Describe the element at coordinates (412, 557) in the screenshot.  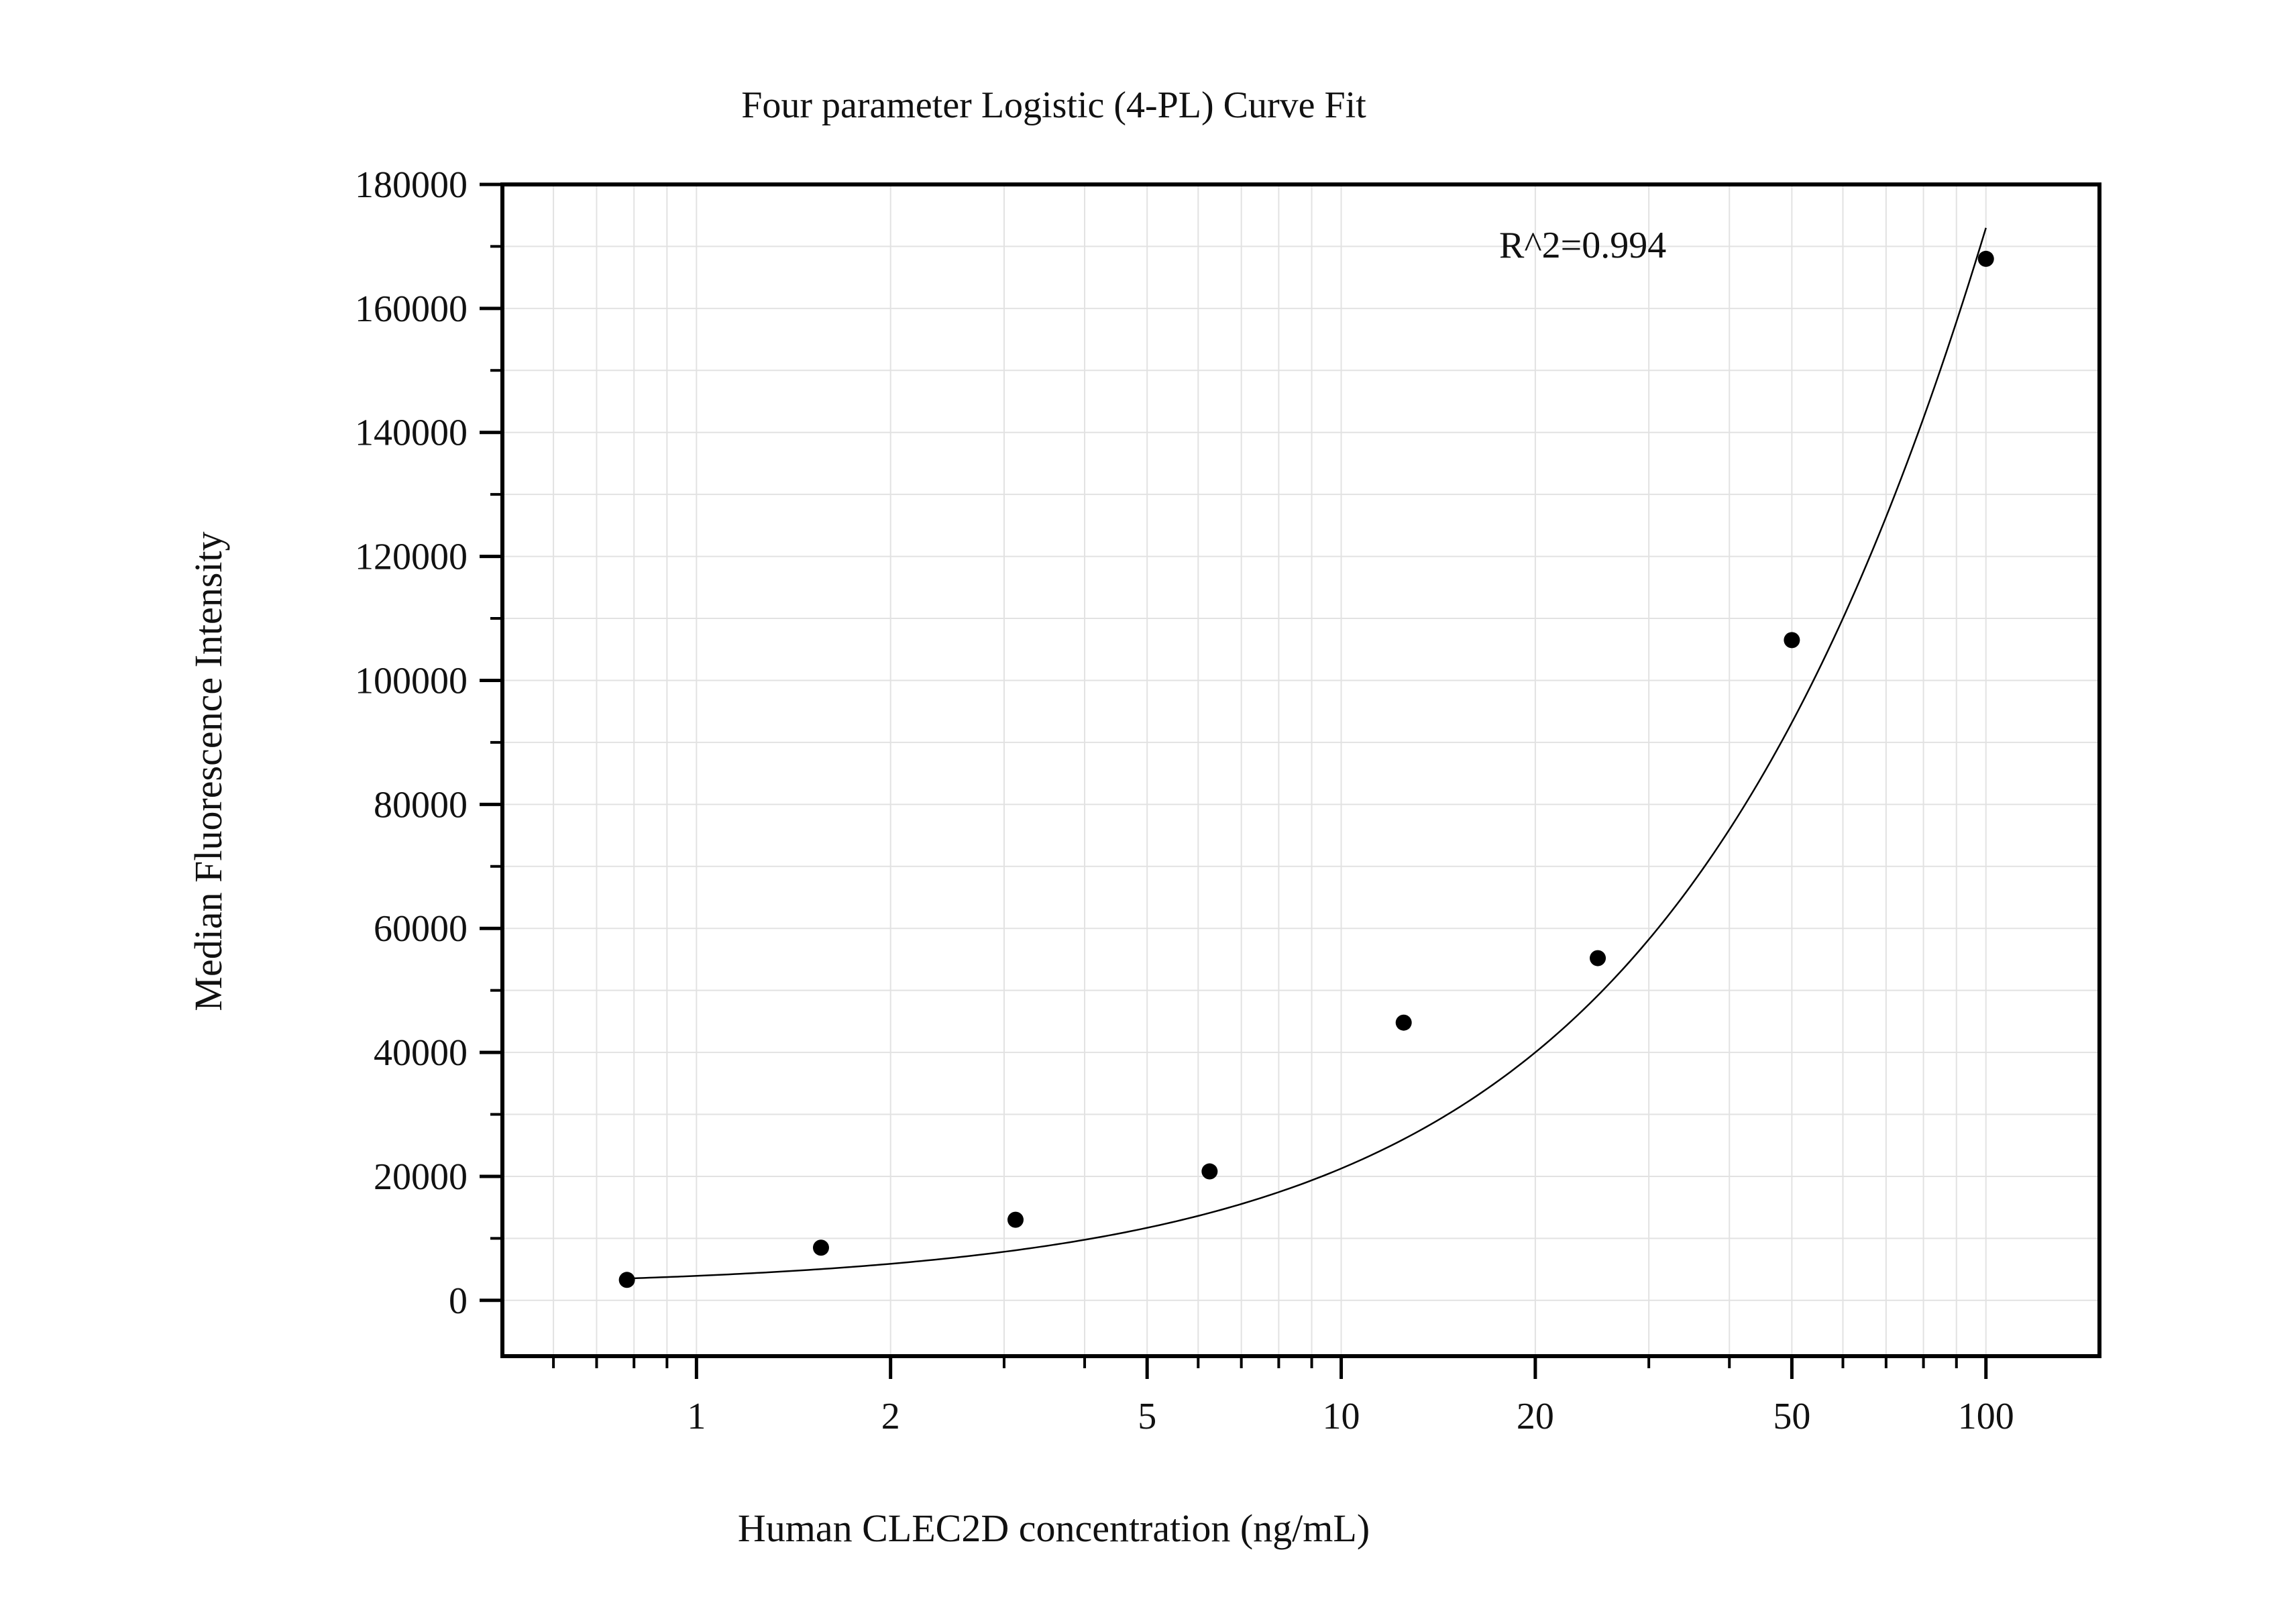
I see `y-tick-label: 120000` at that location.